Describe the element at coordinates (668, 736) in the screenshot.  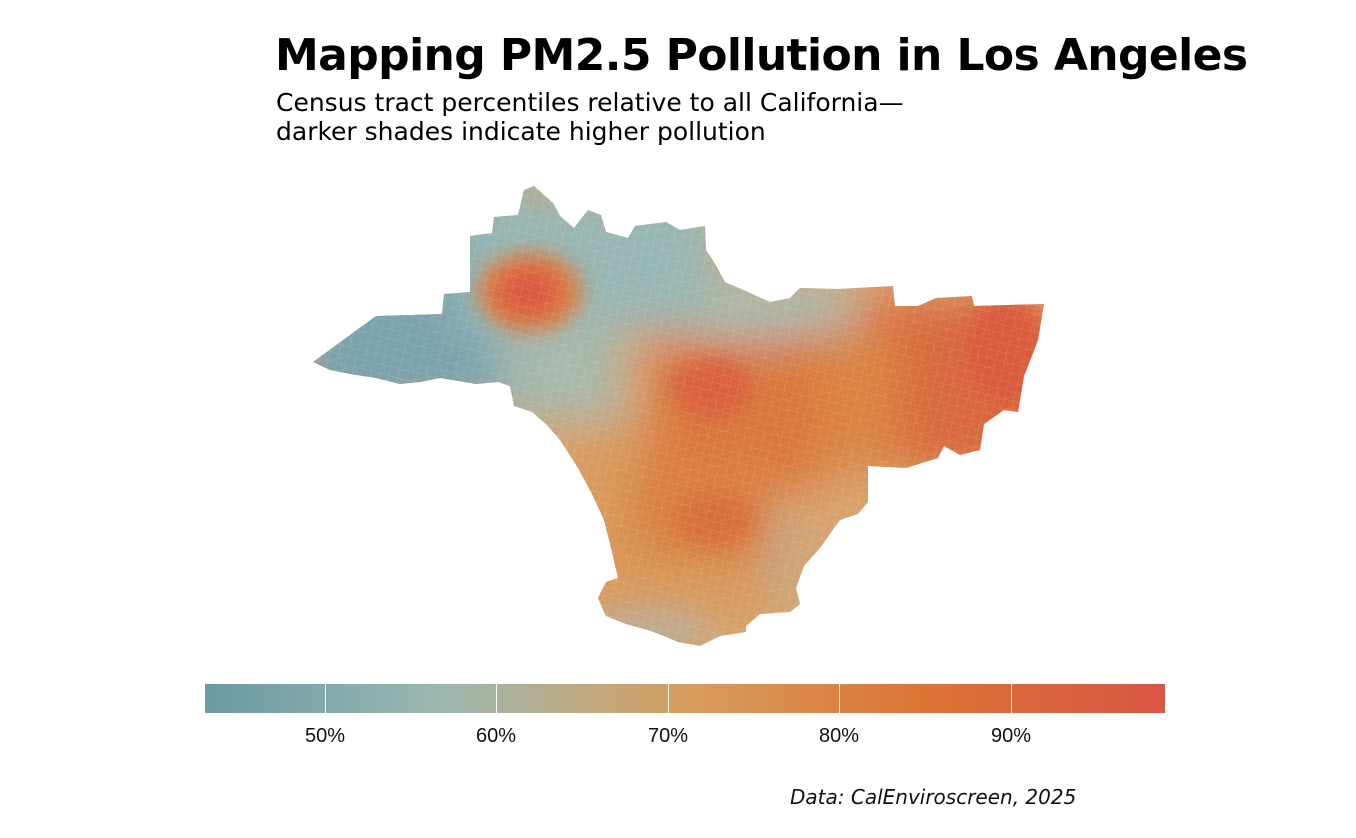
I see `legend-tick-label: 70%` at that location.